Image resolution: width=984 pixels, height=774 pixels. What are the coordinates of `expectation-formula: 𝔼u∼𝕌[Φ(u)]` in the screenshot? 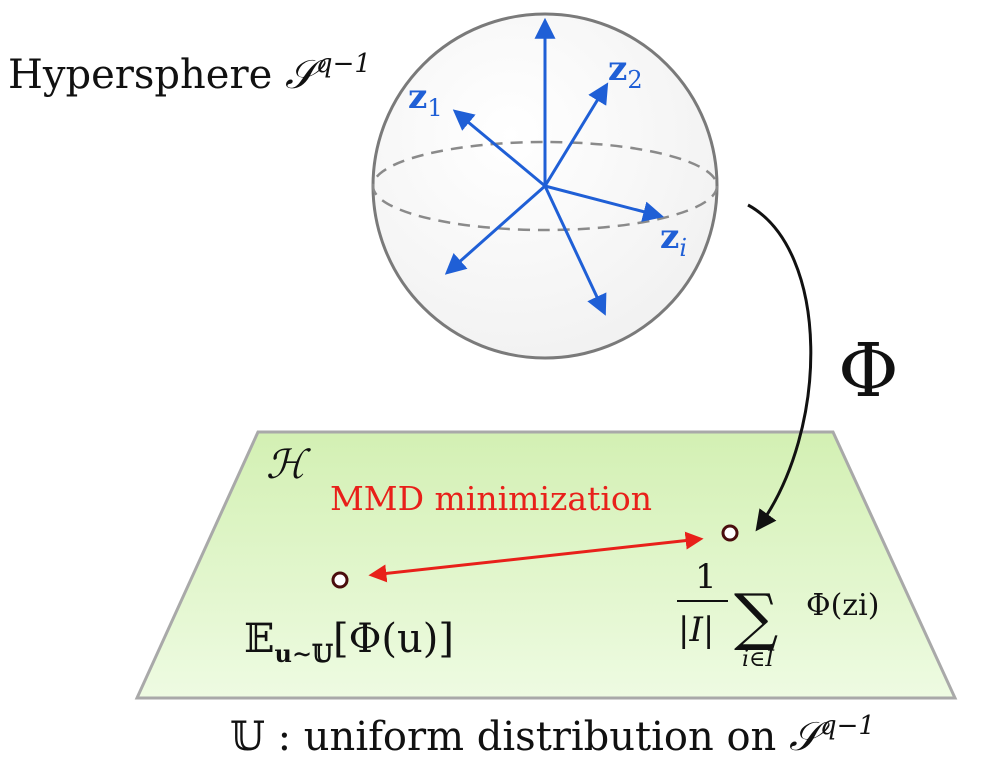 It's located at (349, 642).